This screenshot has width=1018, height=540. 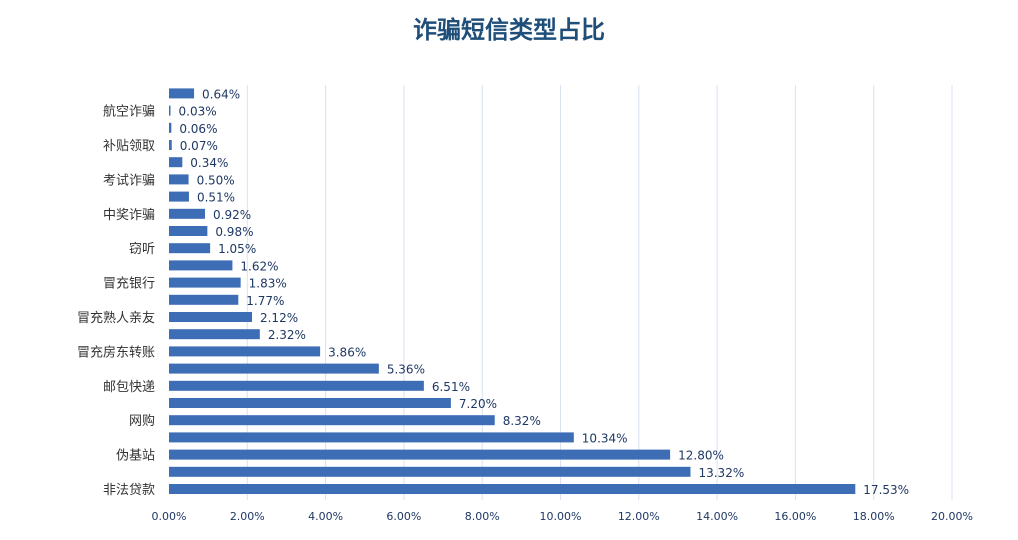 I want to click on x-tick-label: 4.00%, so click(x=325, y=516).